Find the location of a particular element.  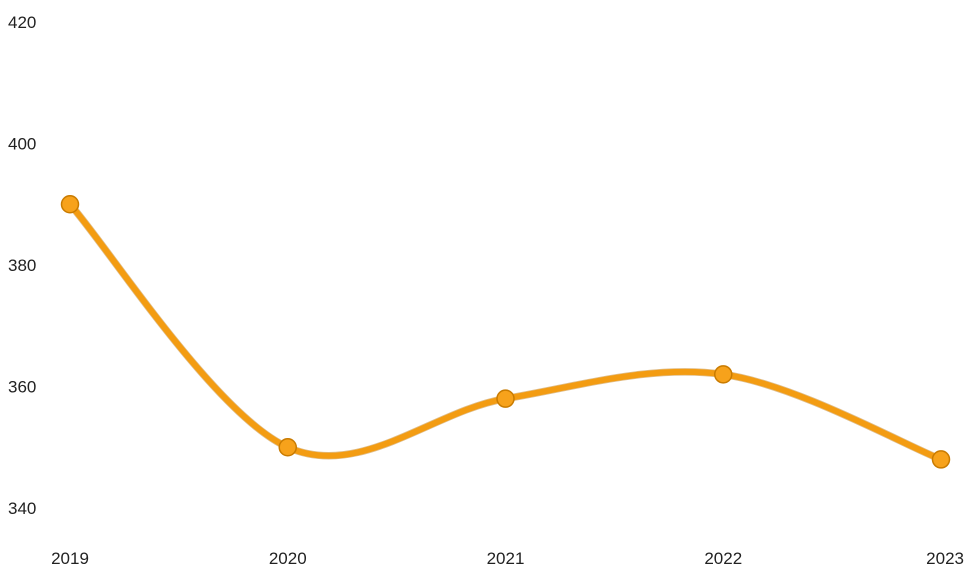

x-tick-label: 2023 is located at coordinates (945, 558).